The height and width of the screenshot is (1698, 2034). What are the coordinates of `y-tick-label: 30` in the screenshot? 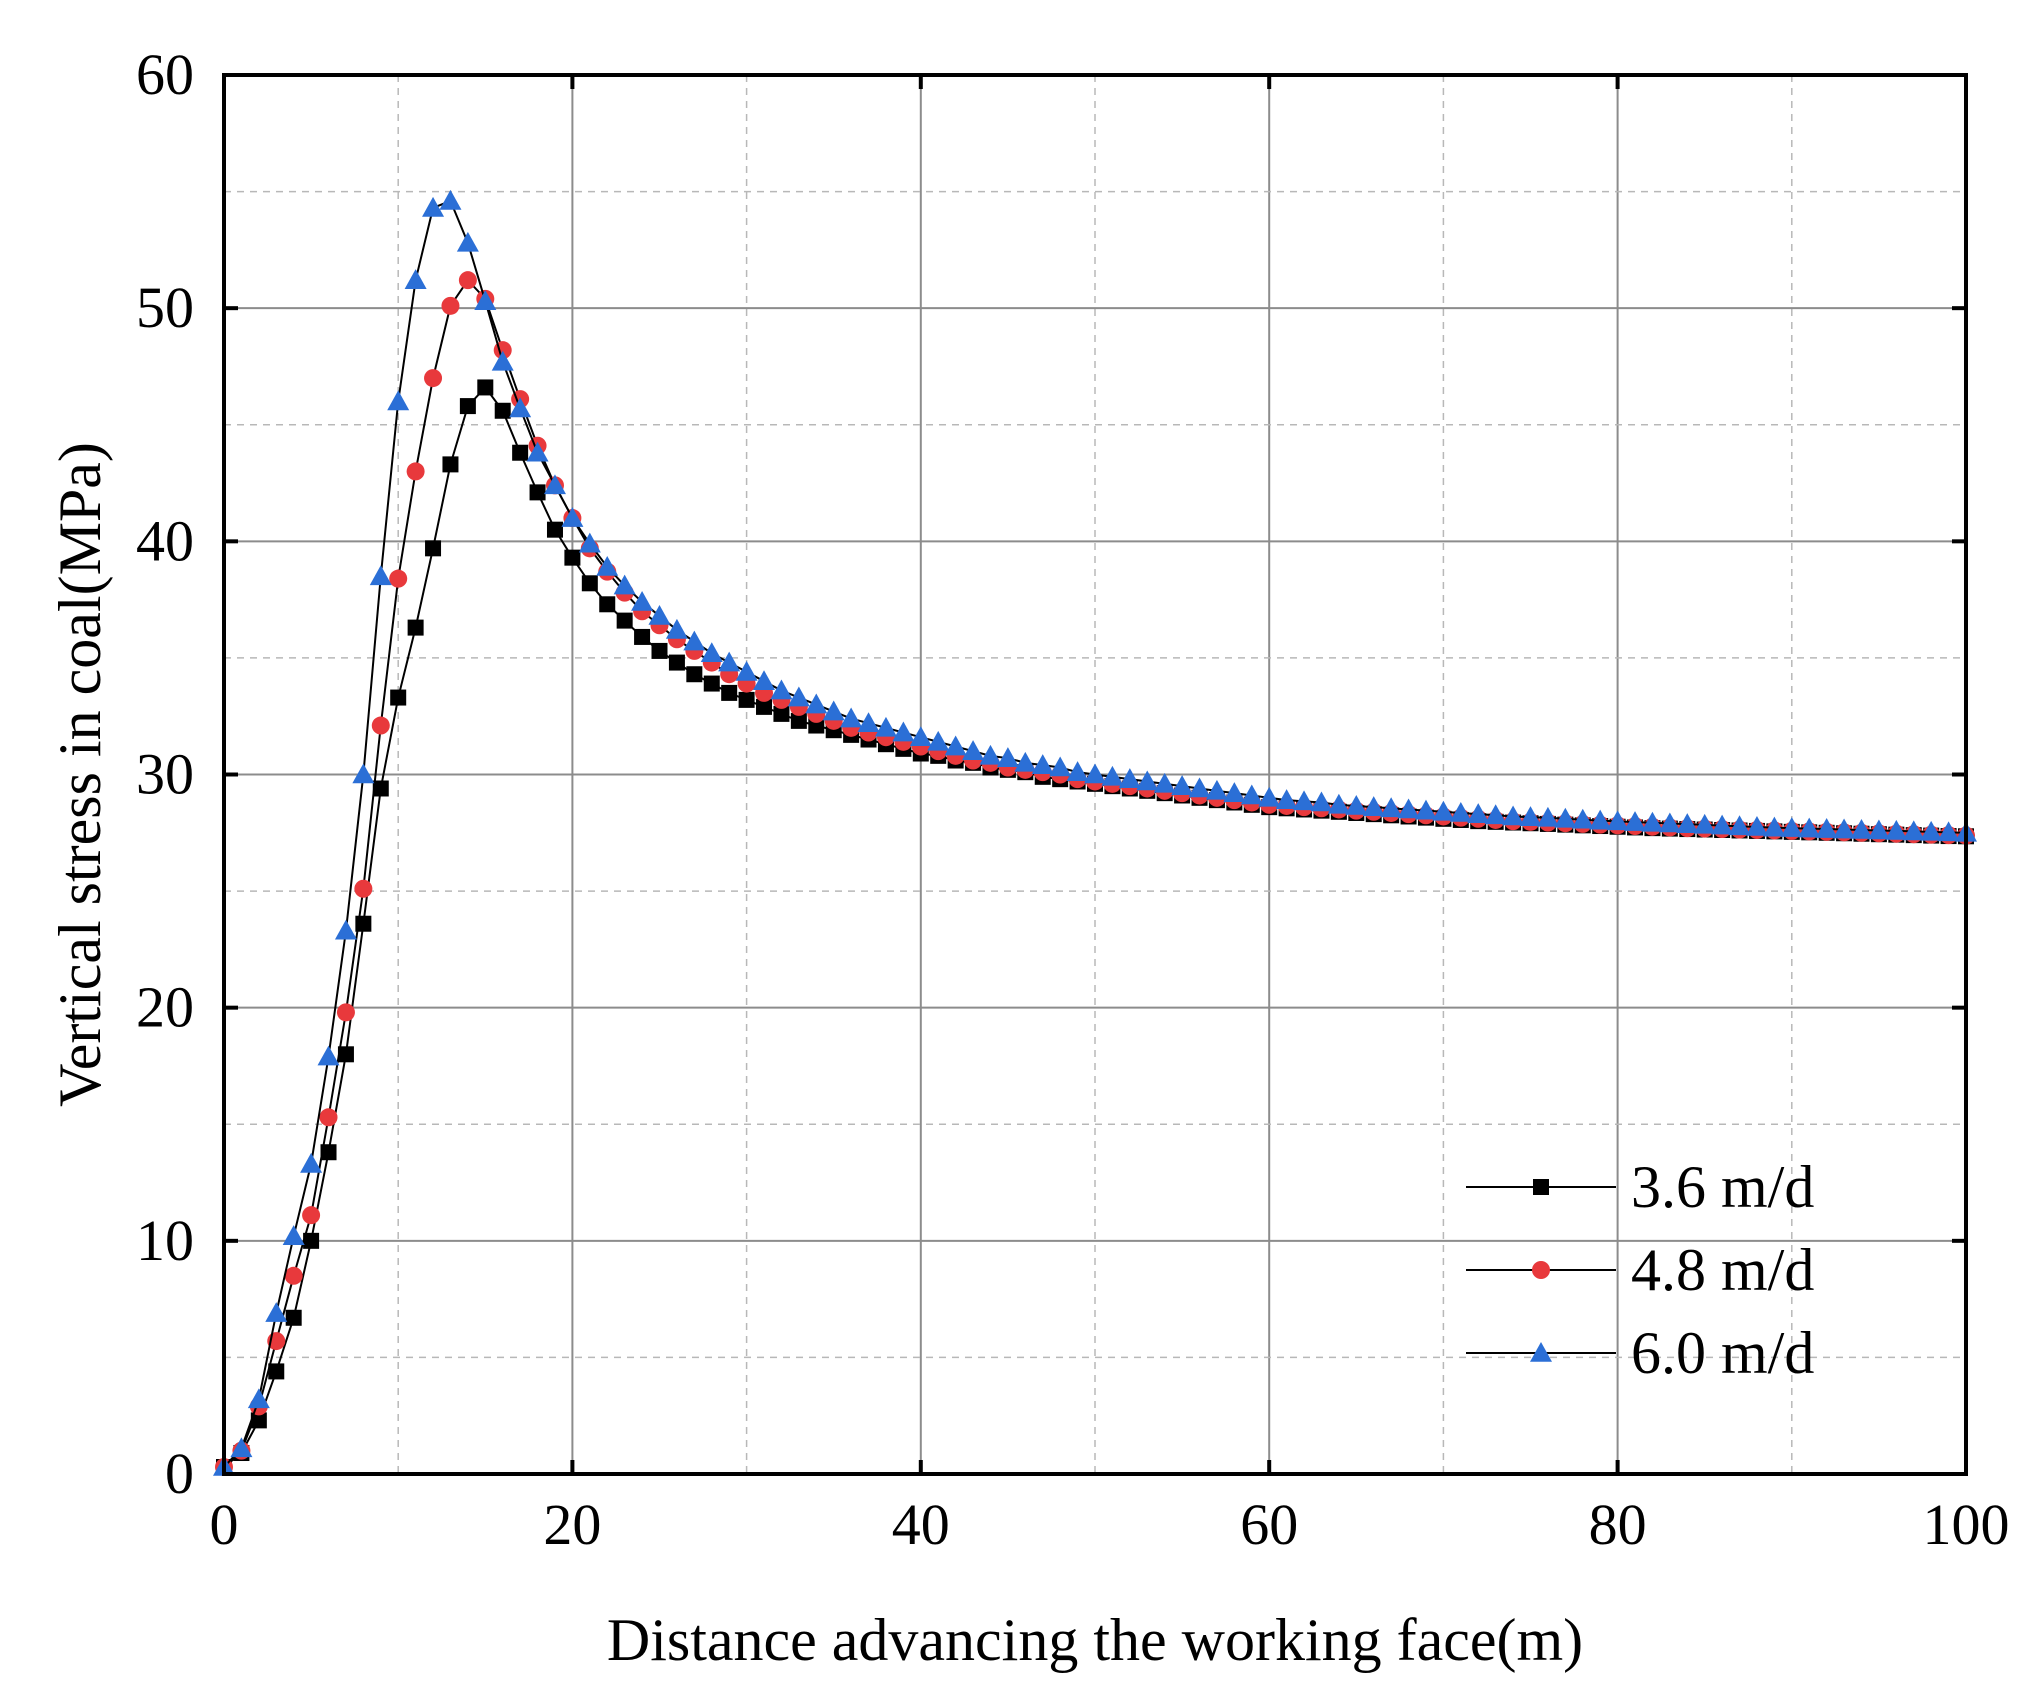 It's located at (165, 774).